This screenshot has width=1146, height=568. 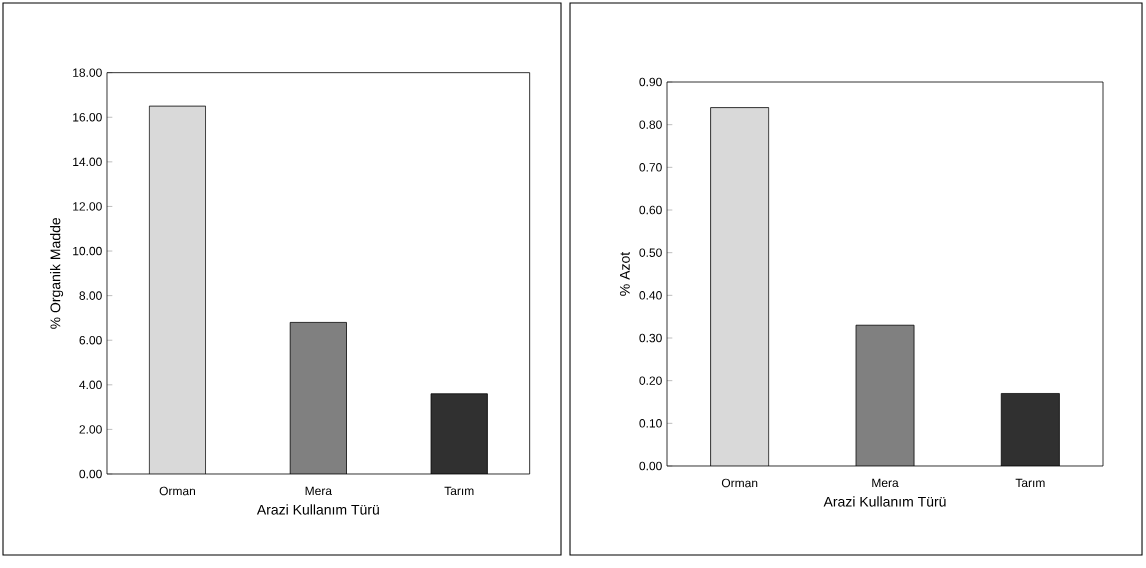 I want to click on y-tick-label: 0.10, so click(x=650, y=423).